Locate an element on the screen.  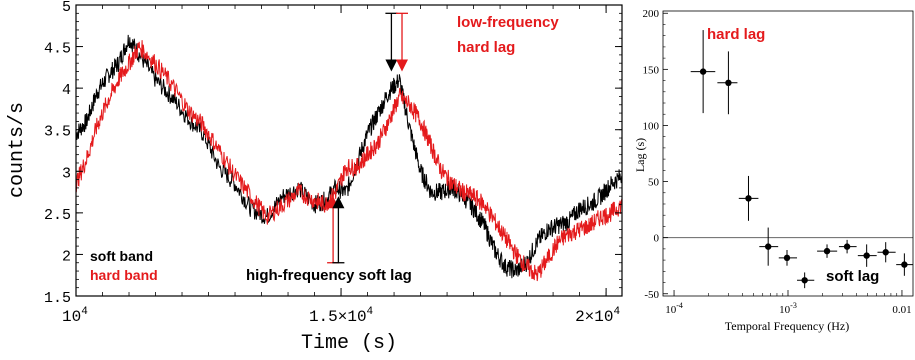
left-y-tick-label: 4 is located at coordinates (66, 90).